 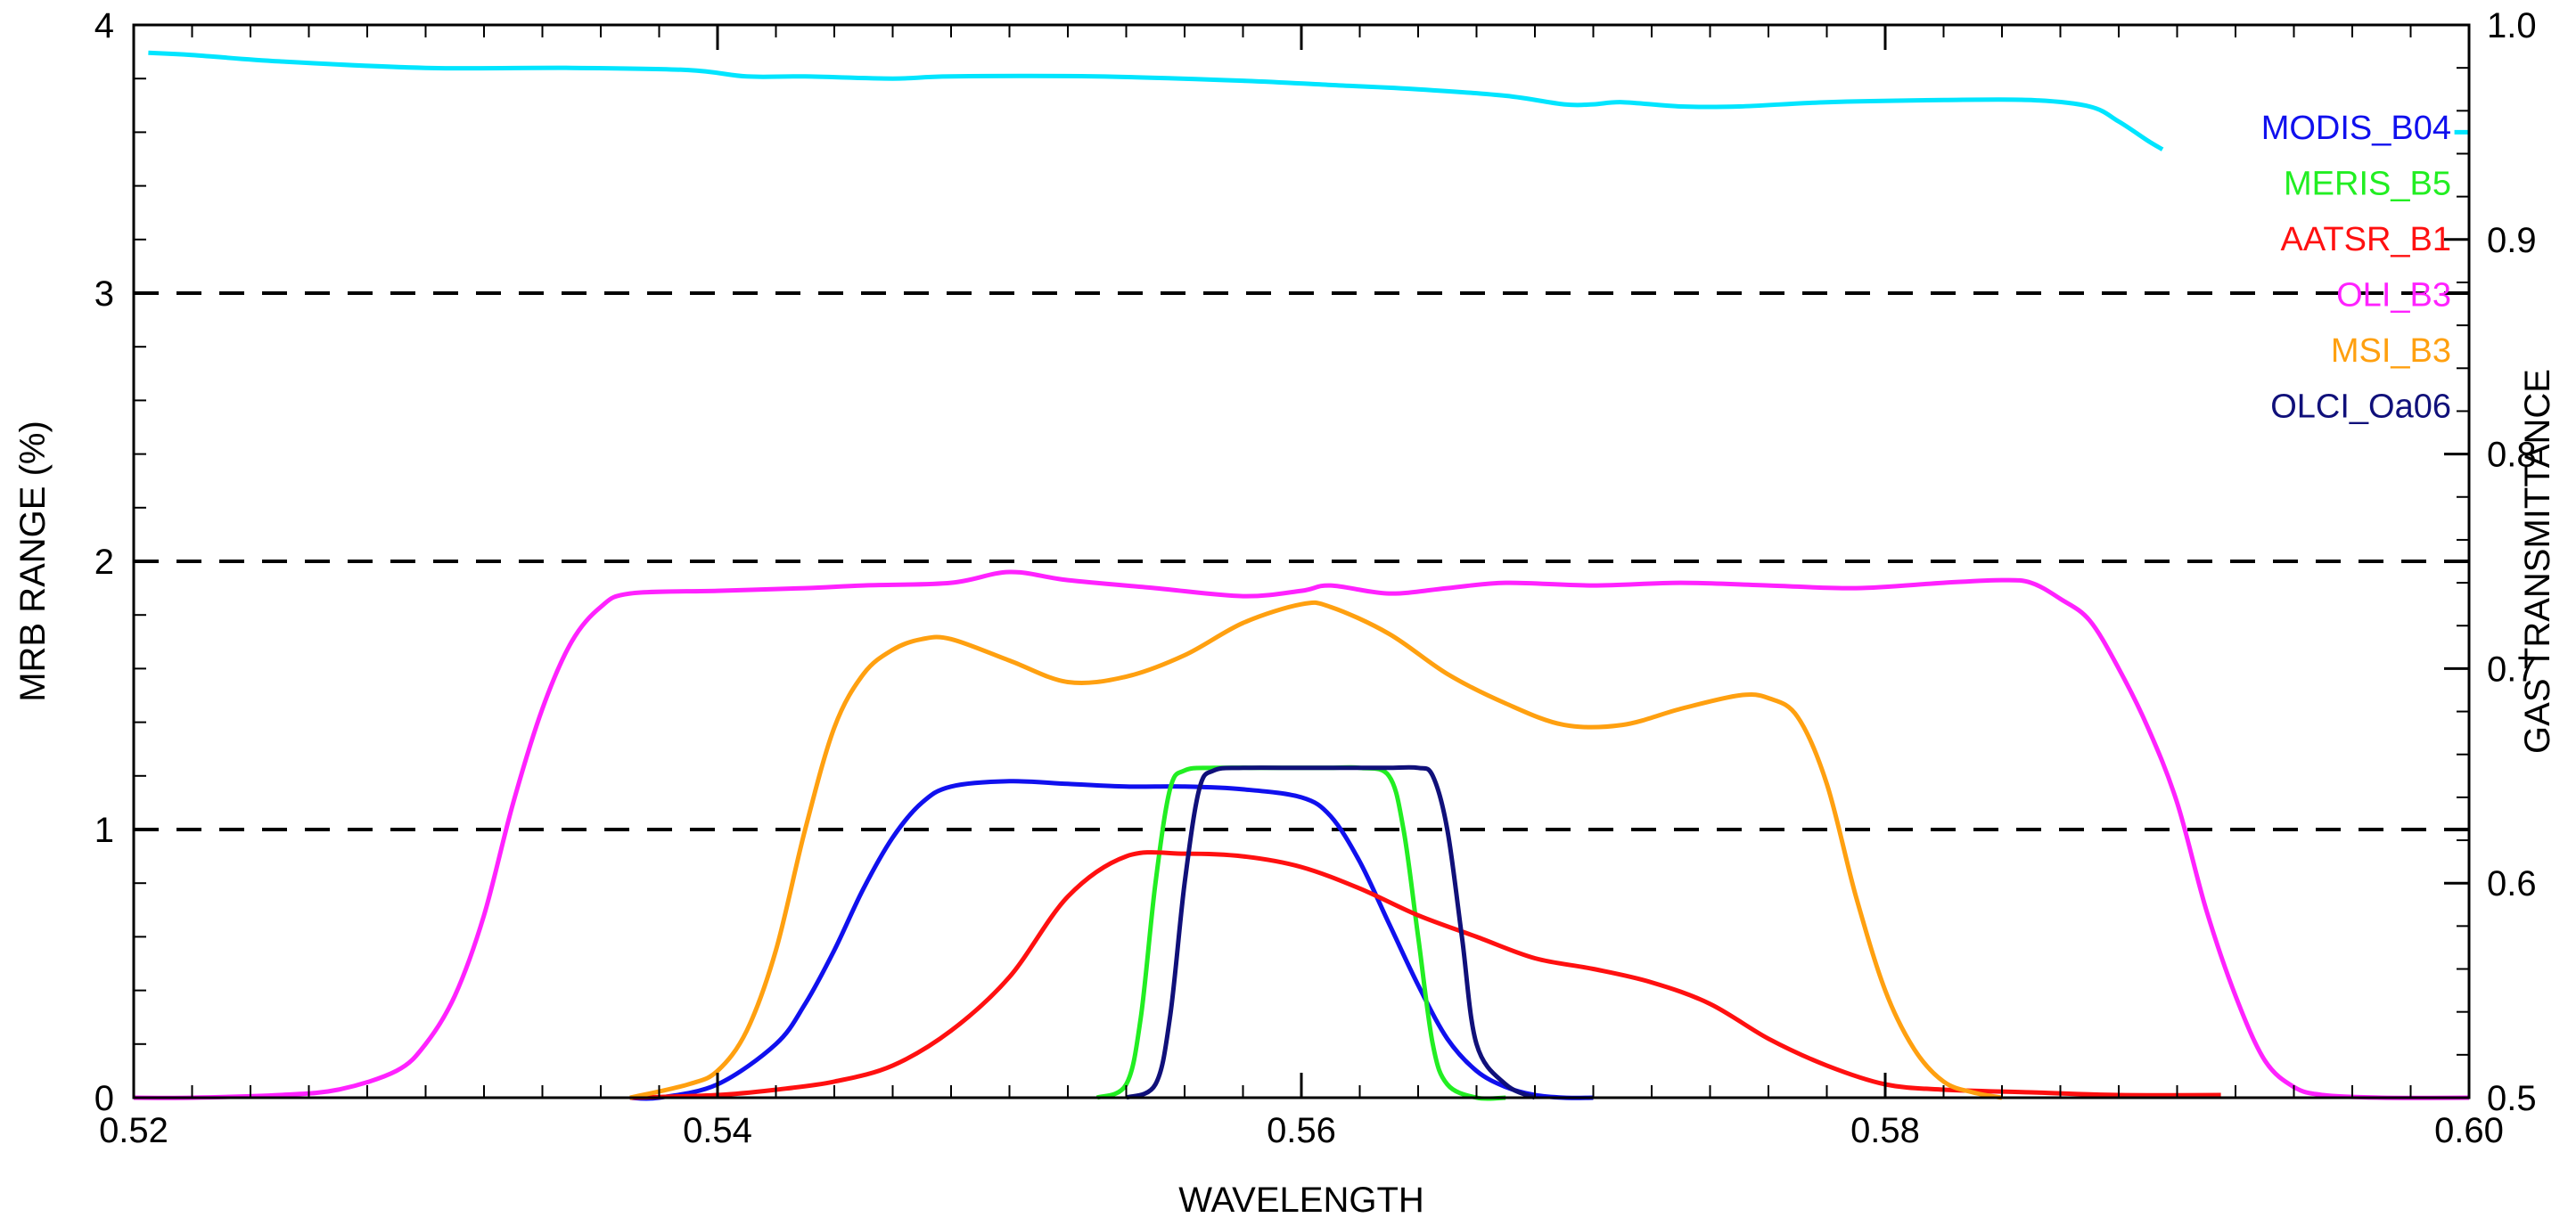 What do you see at coordinates (104, 831) in the screenshot?
I see `y-tick-label: 1` at bounding box center [104, 831].